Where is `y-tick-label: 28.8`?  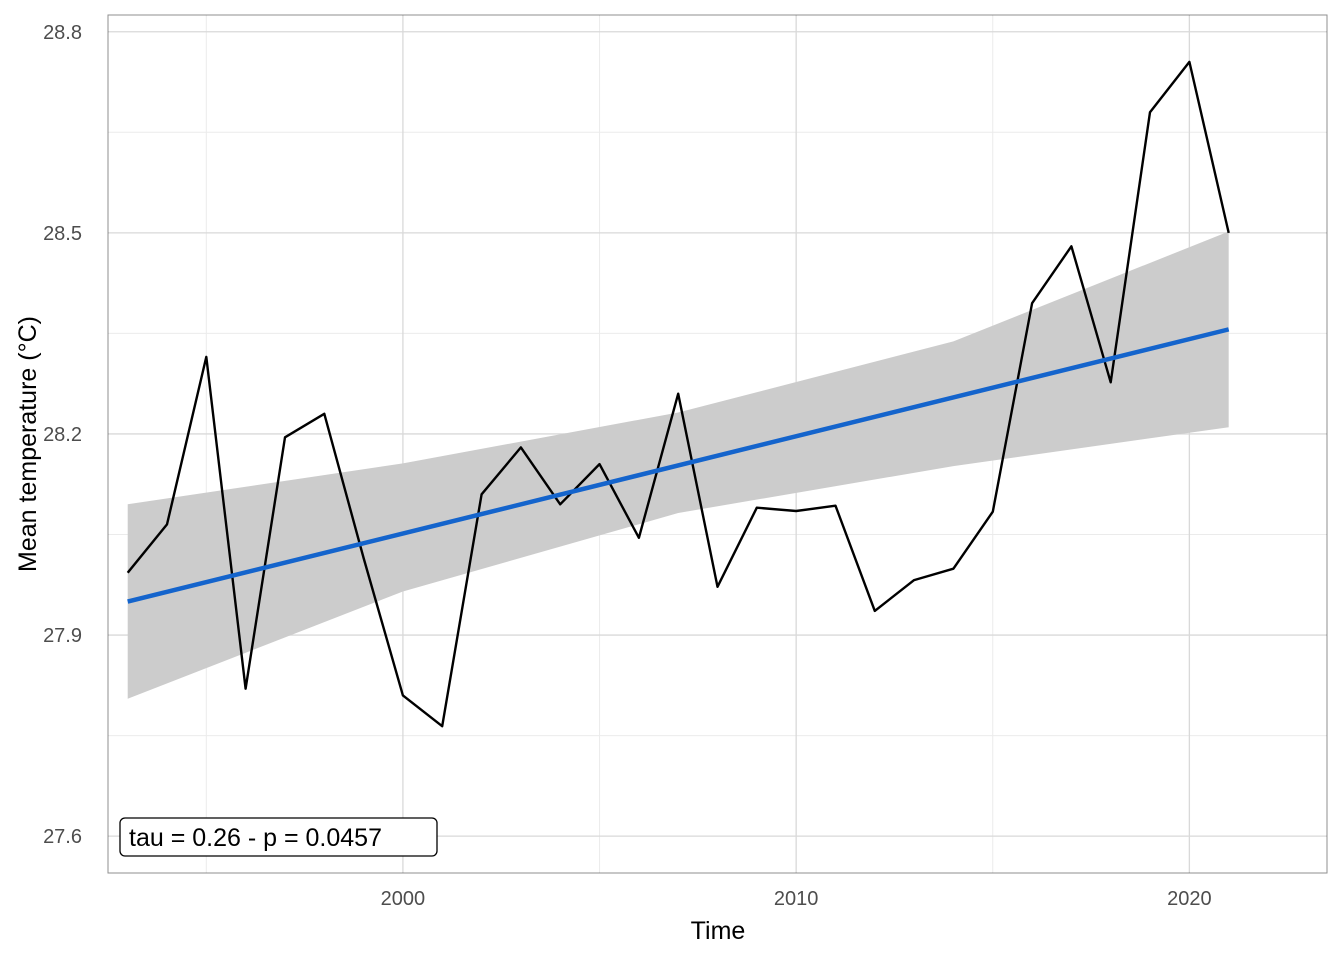 y-tick-label: 28.8 is located at coordinates (62, 33).